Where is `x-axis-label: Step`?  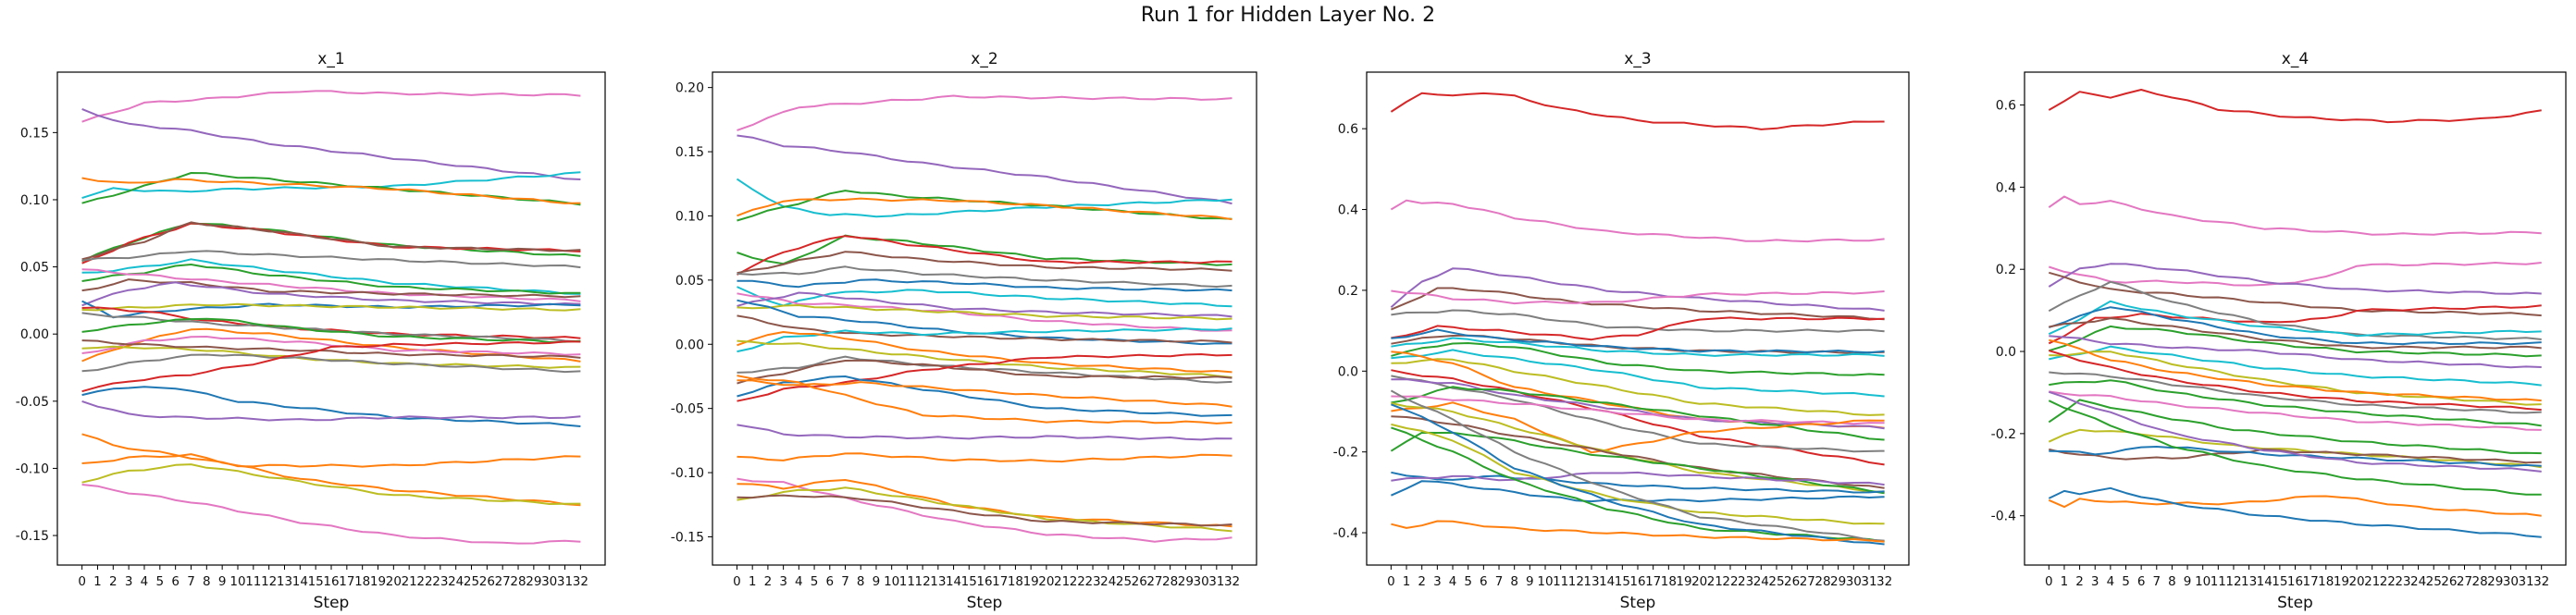
x-axis-label: Step is located at coordinates (332, 603).